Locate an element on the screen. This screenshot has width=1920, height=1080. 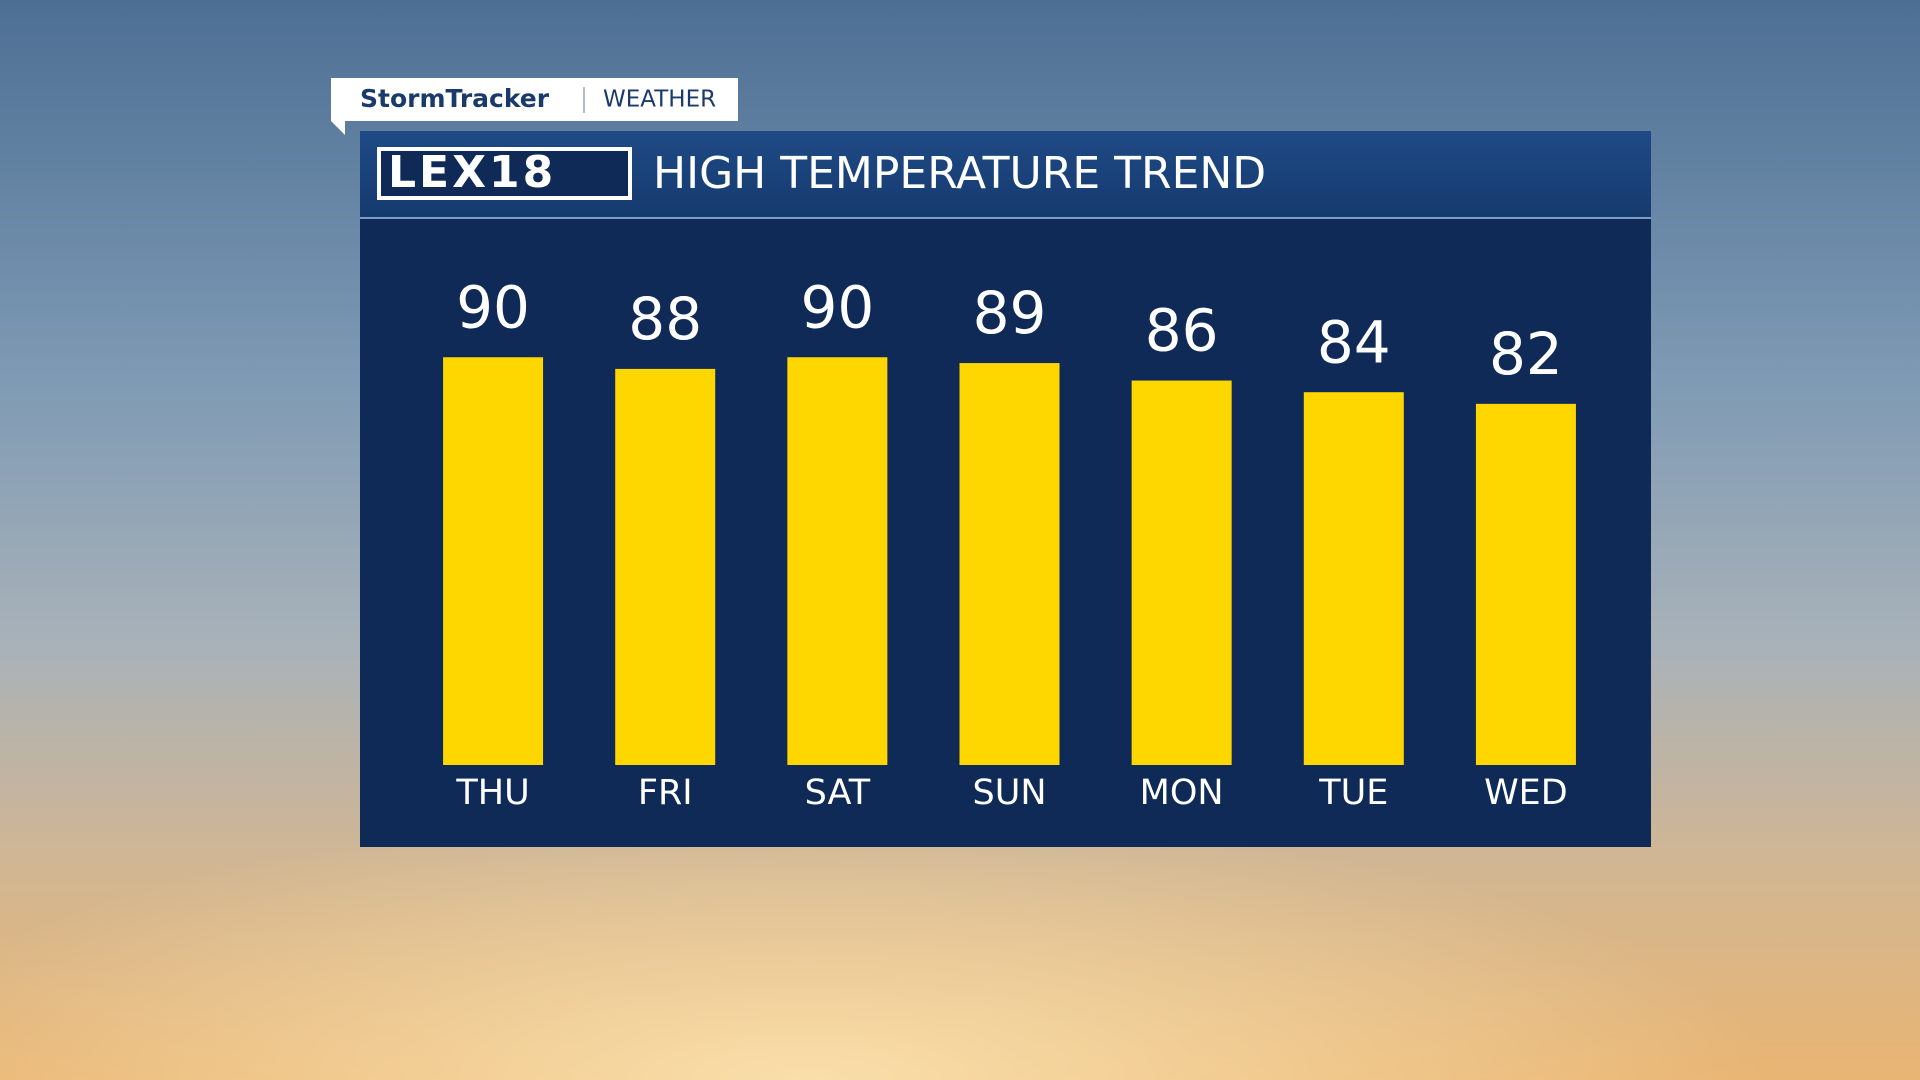
x-tick-label: MON is located at coordinates (1182, 793).